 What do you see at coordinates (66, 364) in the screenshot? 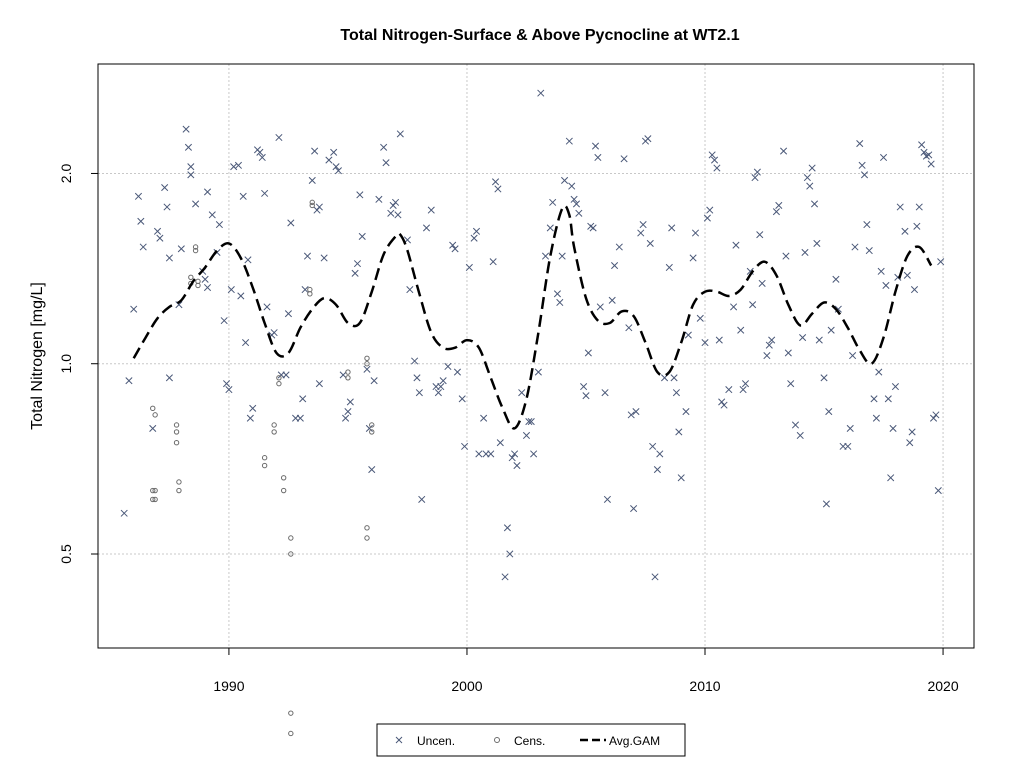
I see `y-tick-label: 1.0` at bounding box center [66, 364].